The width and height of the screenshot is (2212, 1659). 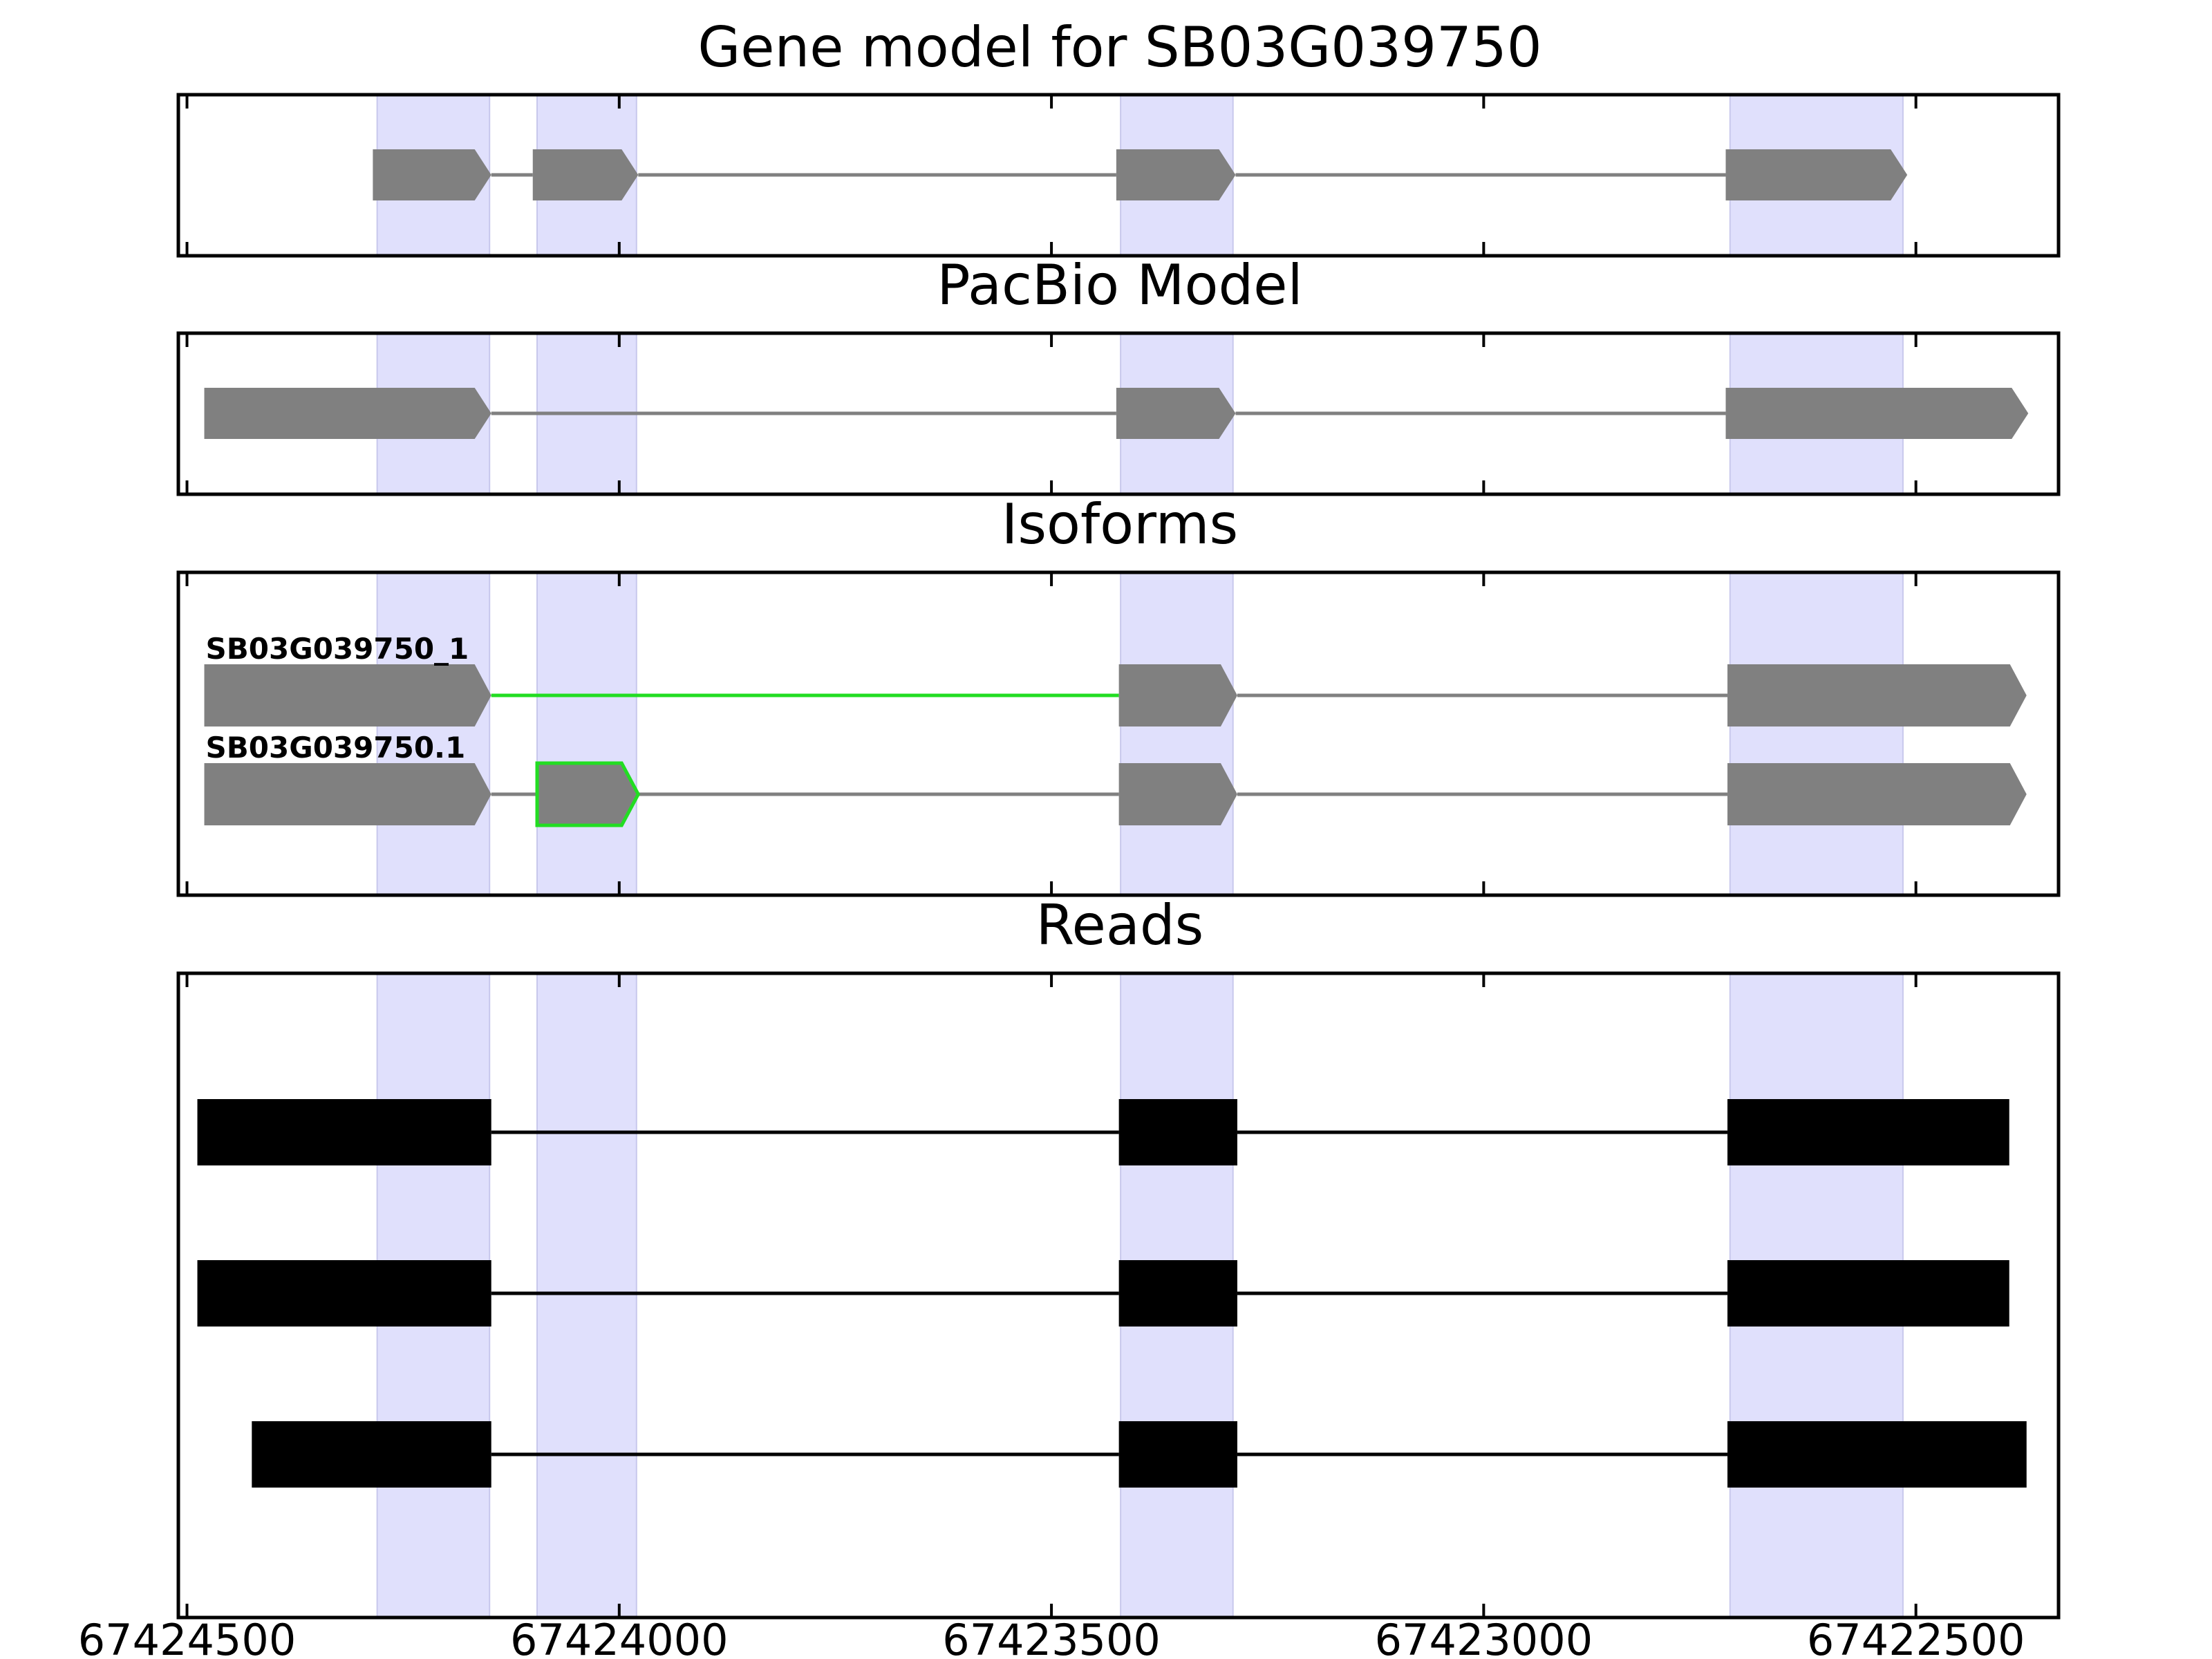 What do you see at coordinates (1484, 1637) in the screenshot?
I see `x-tick-label: 67423000` at bounding box center [1484, 1637].